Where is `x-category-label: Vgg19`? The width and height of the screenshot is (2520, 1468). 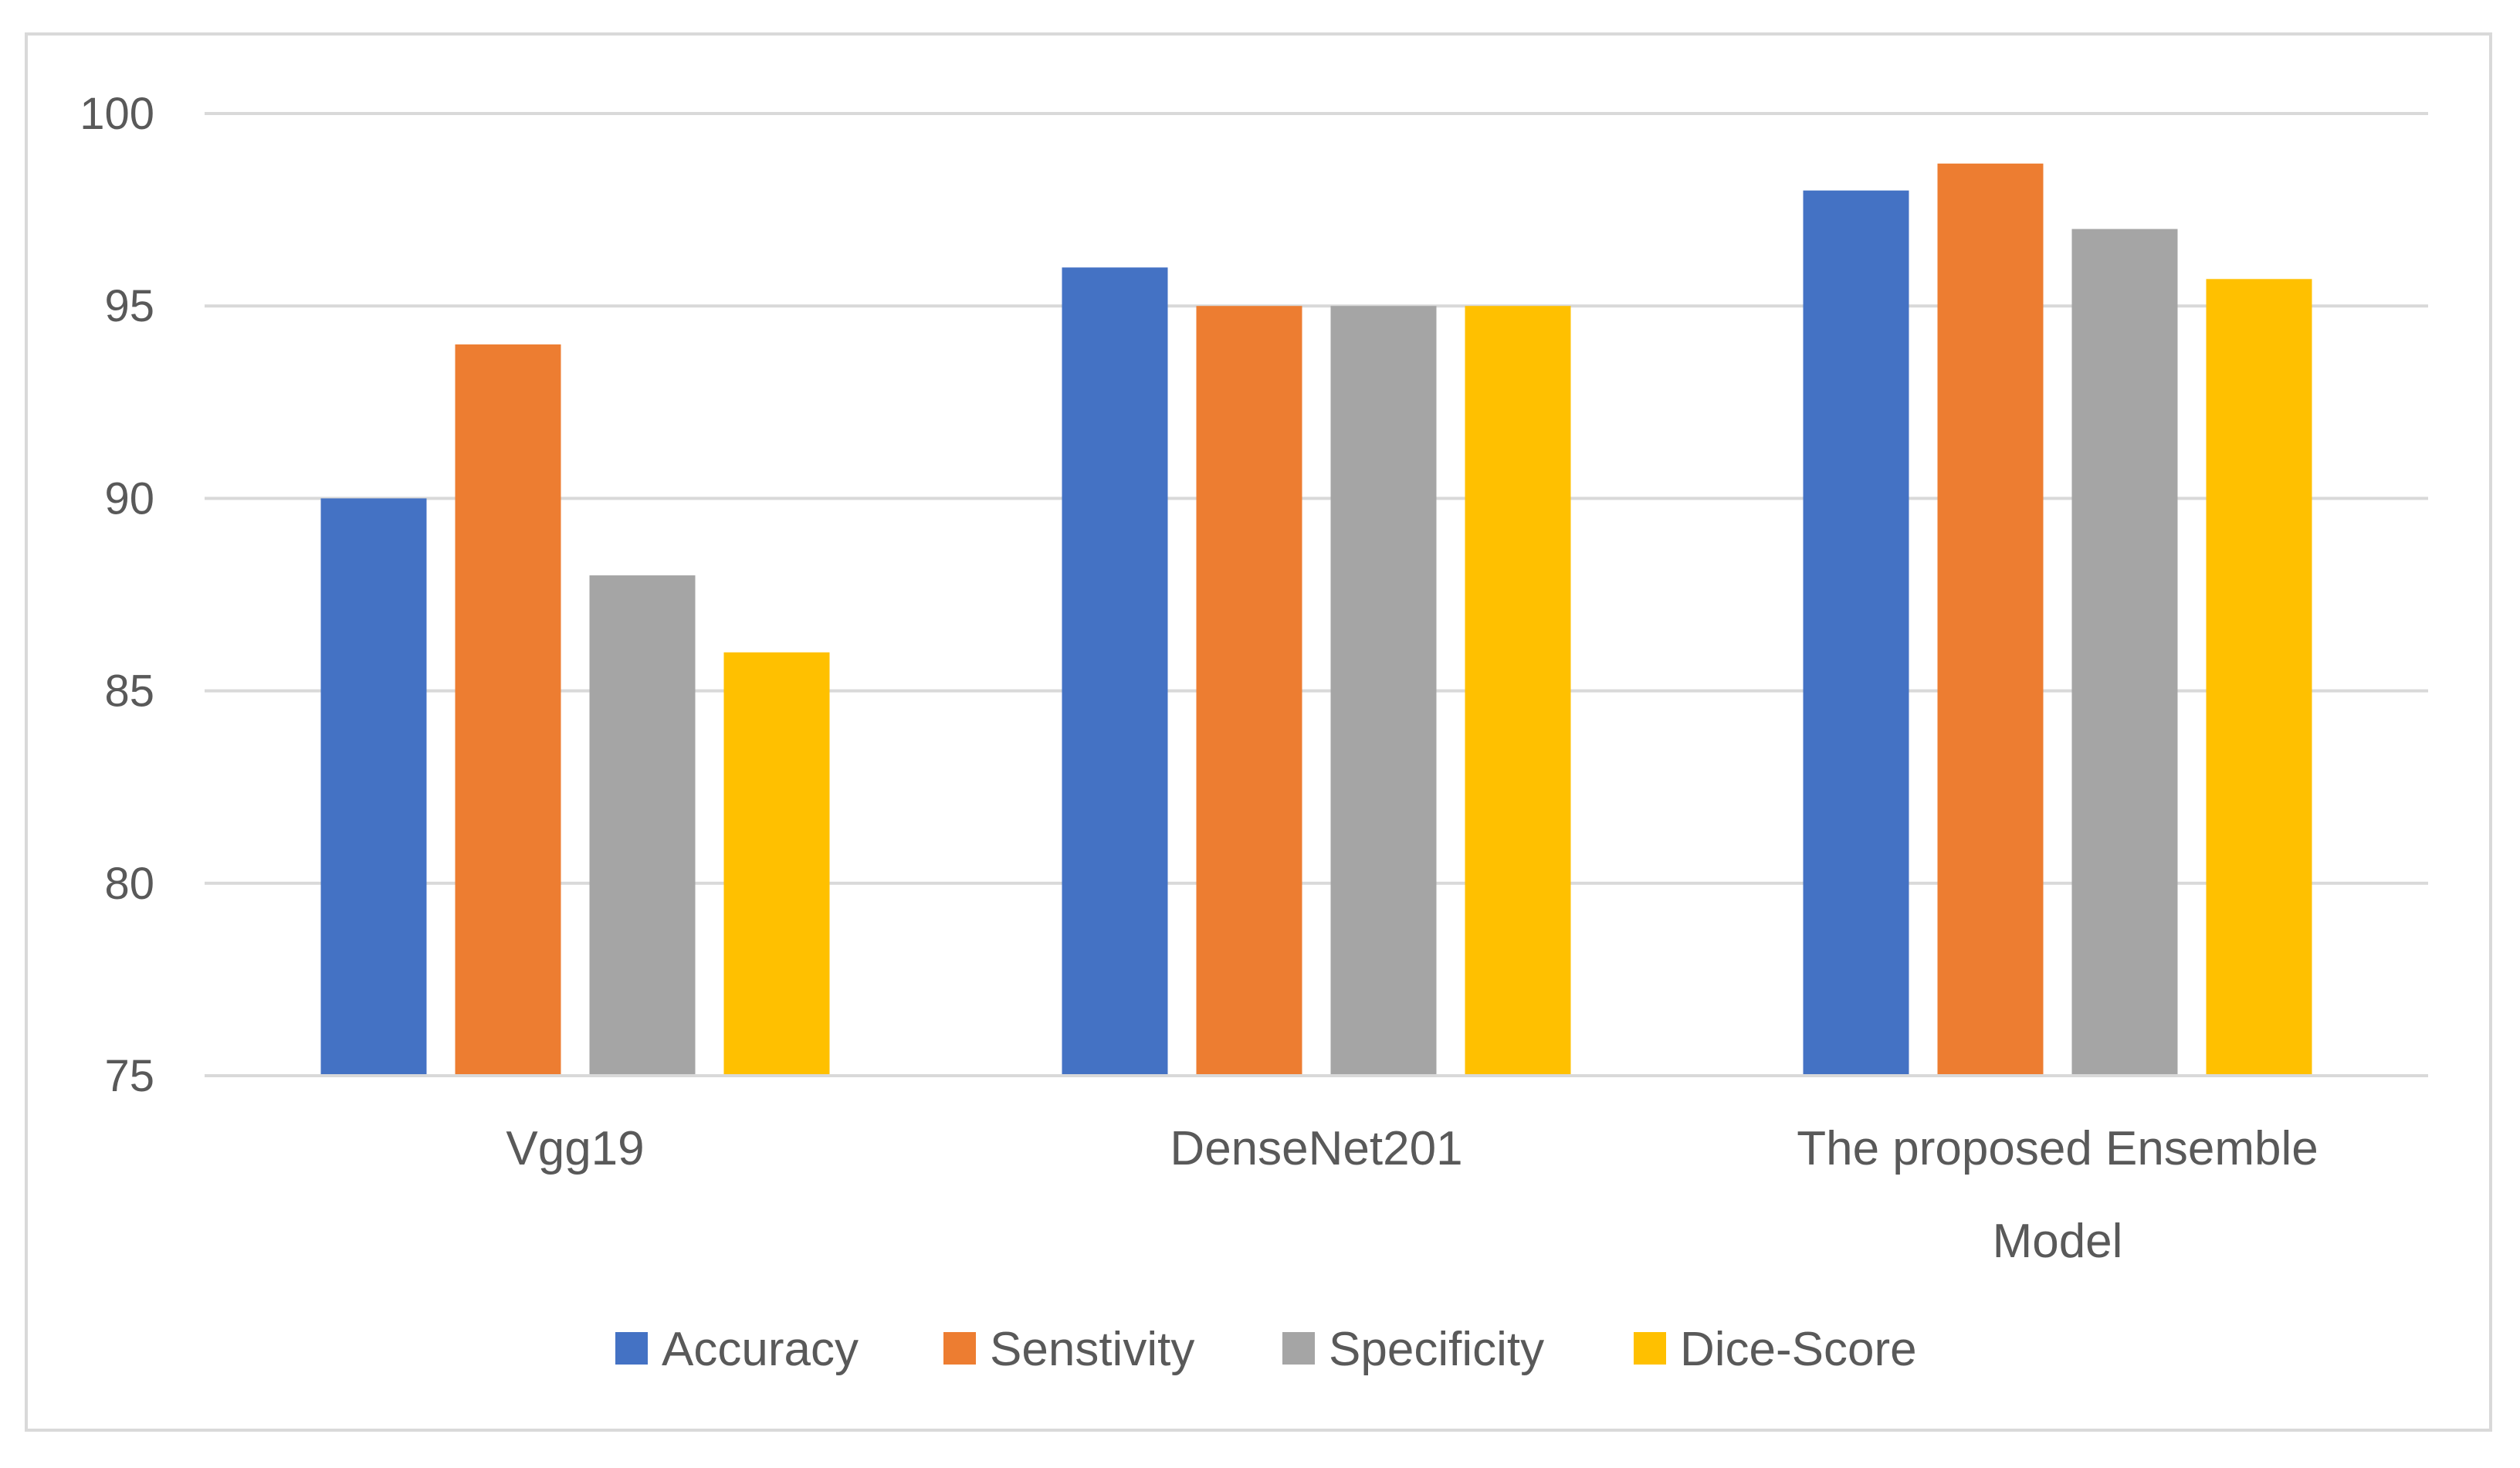
x-category-label: Vgg19 is located at coordinates (575, 1148).